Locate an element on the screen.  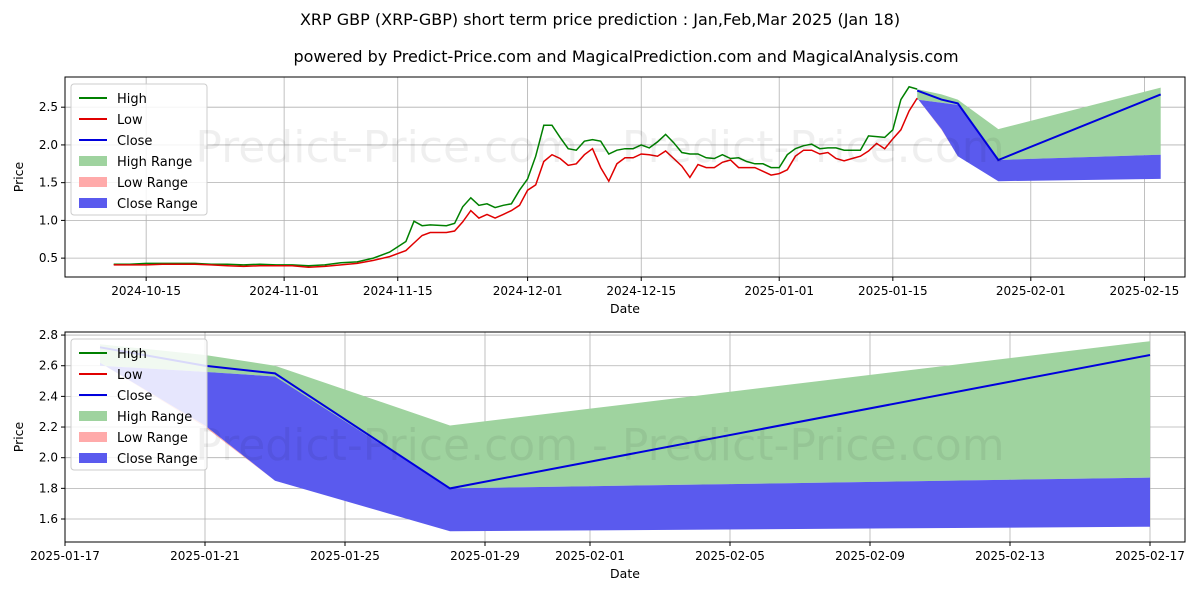
x-tick-label: 2024-12-01 is located at coordinates (528, 291).